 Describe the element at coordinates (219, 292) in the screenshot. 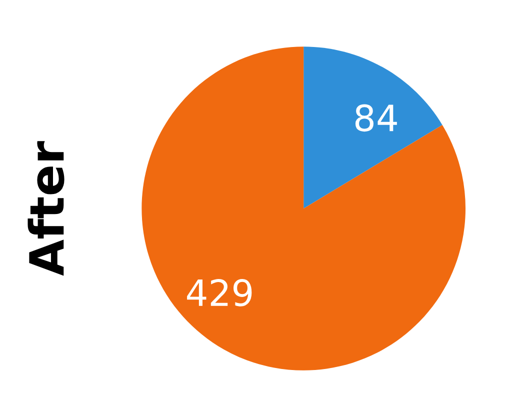

I see `data-label: 429` at that location.